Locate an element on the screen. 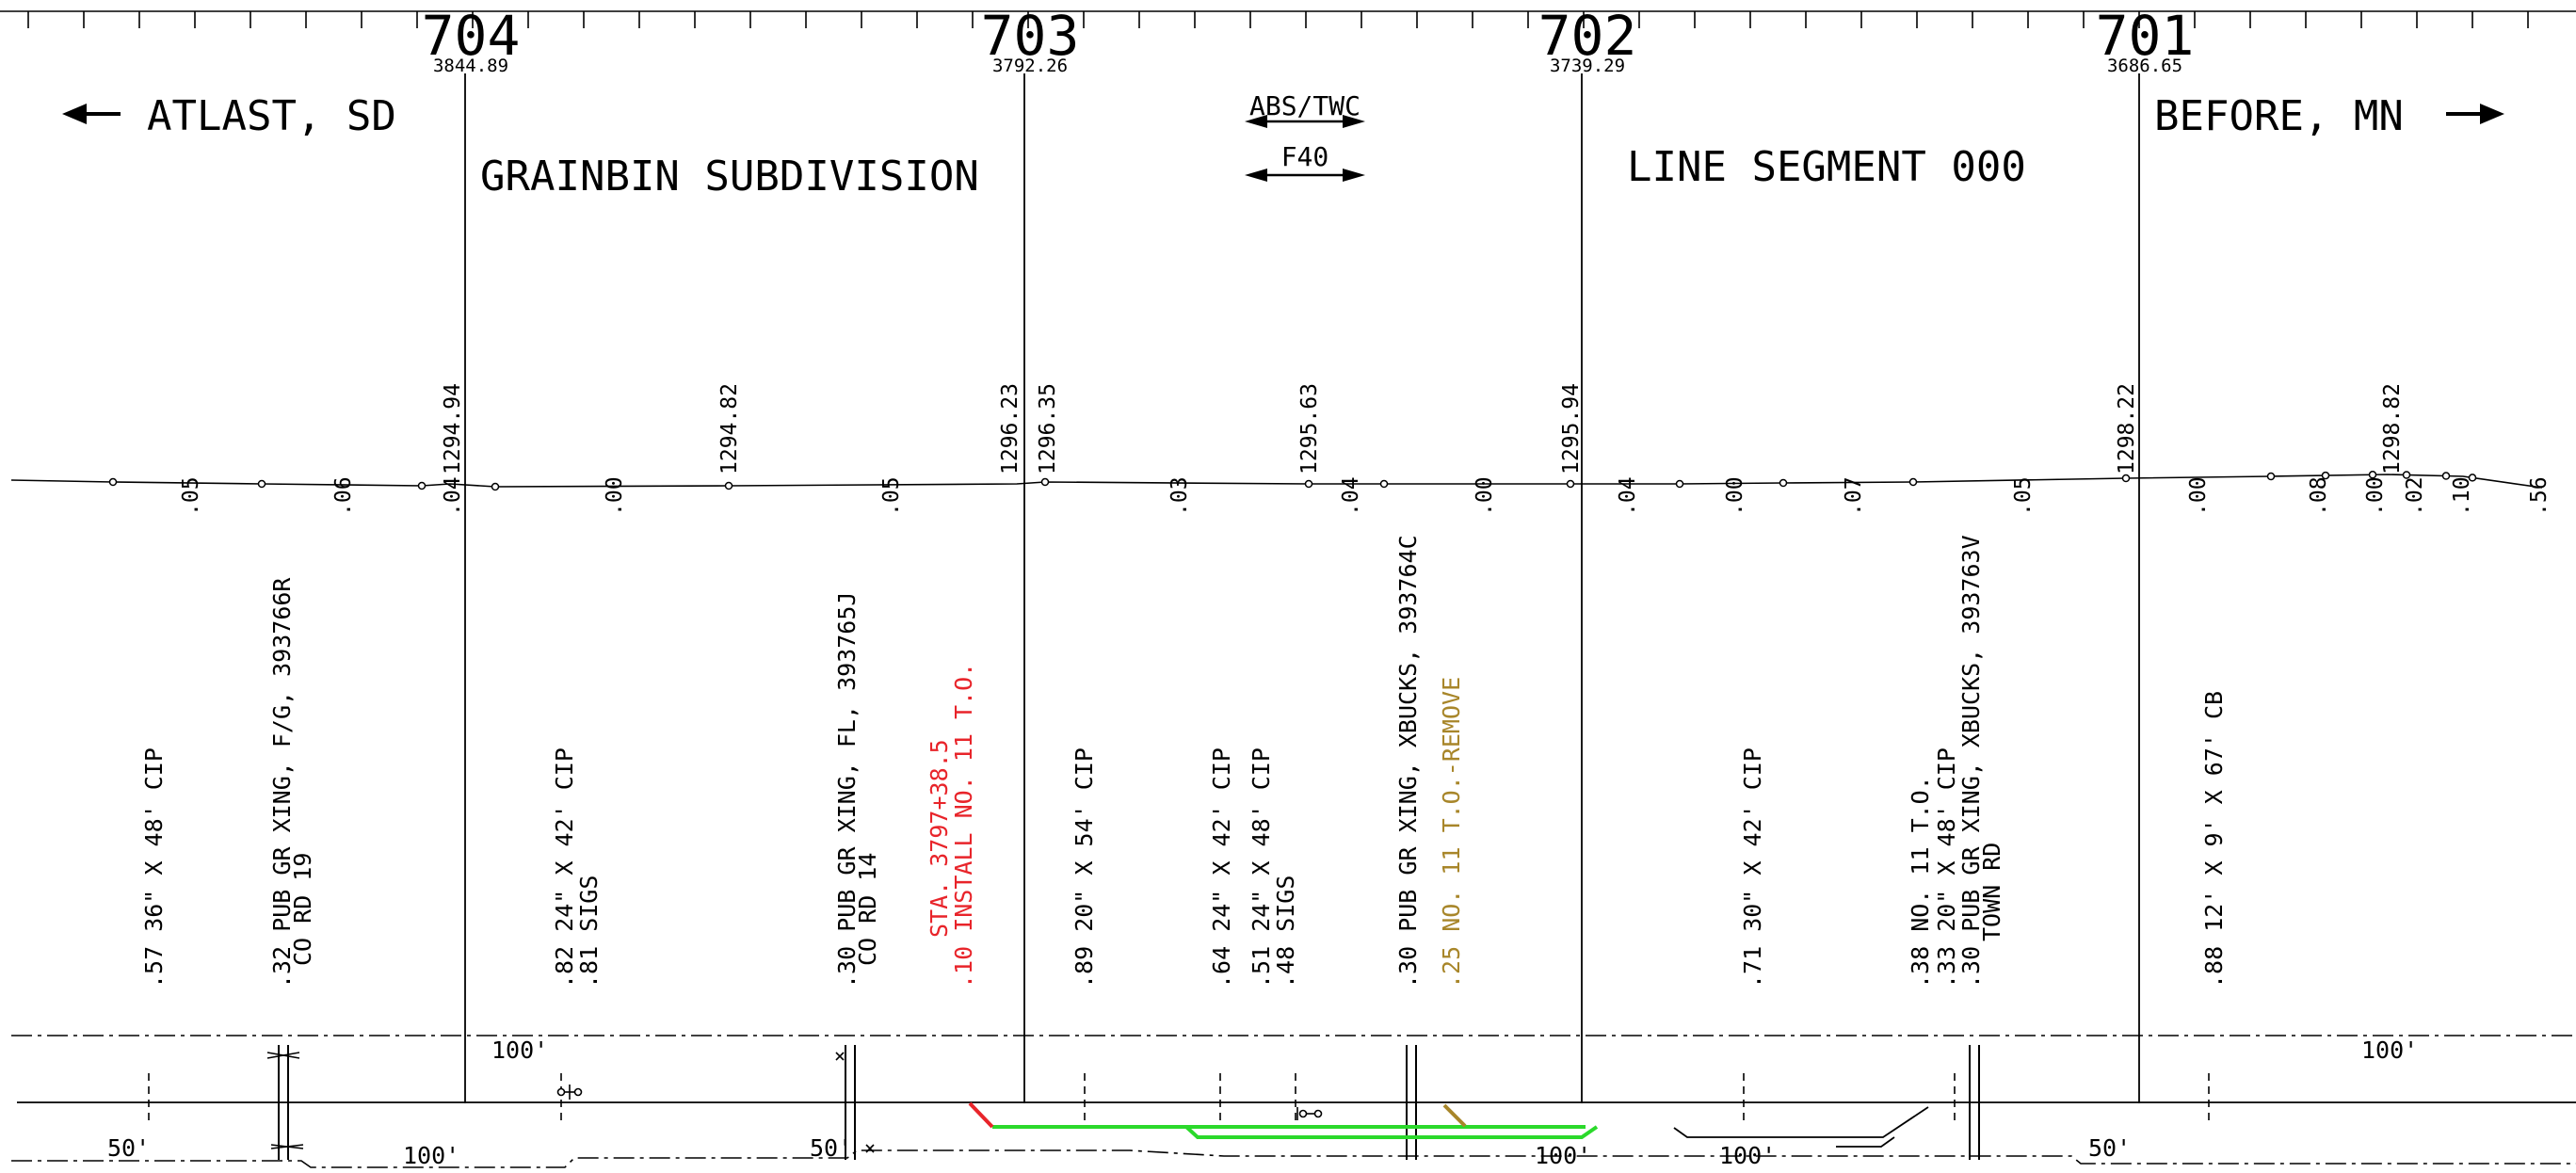 Image resolution: width=2576 pixels, height=1173 pixels. feature-label: .32 PUB GR XING, F/G, 393766R is located at coordinates (282, 782).